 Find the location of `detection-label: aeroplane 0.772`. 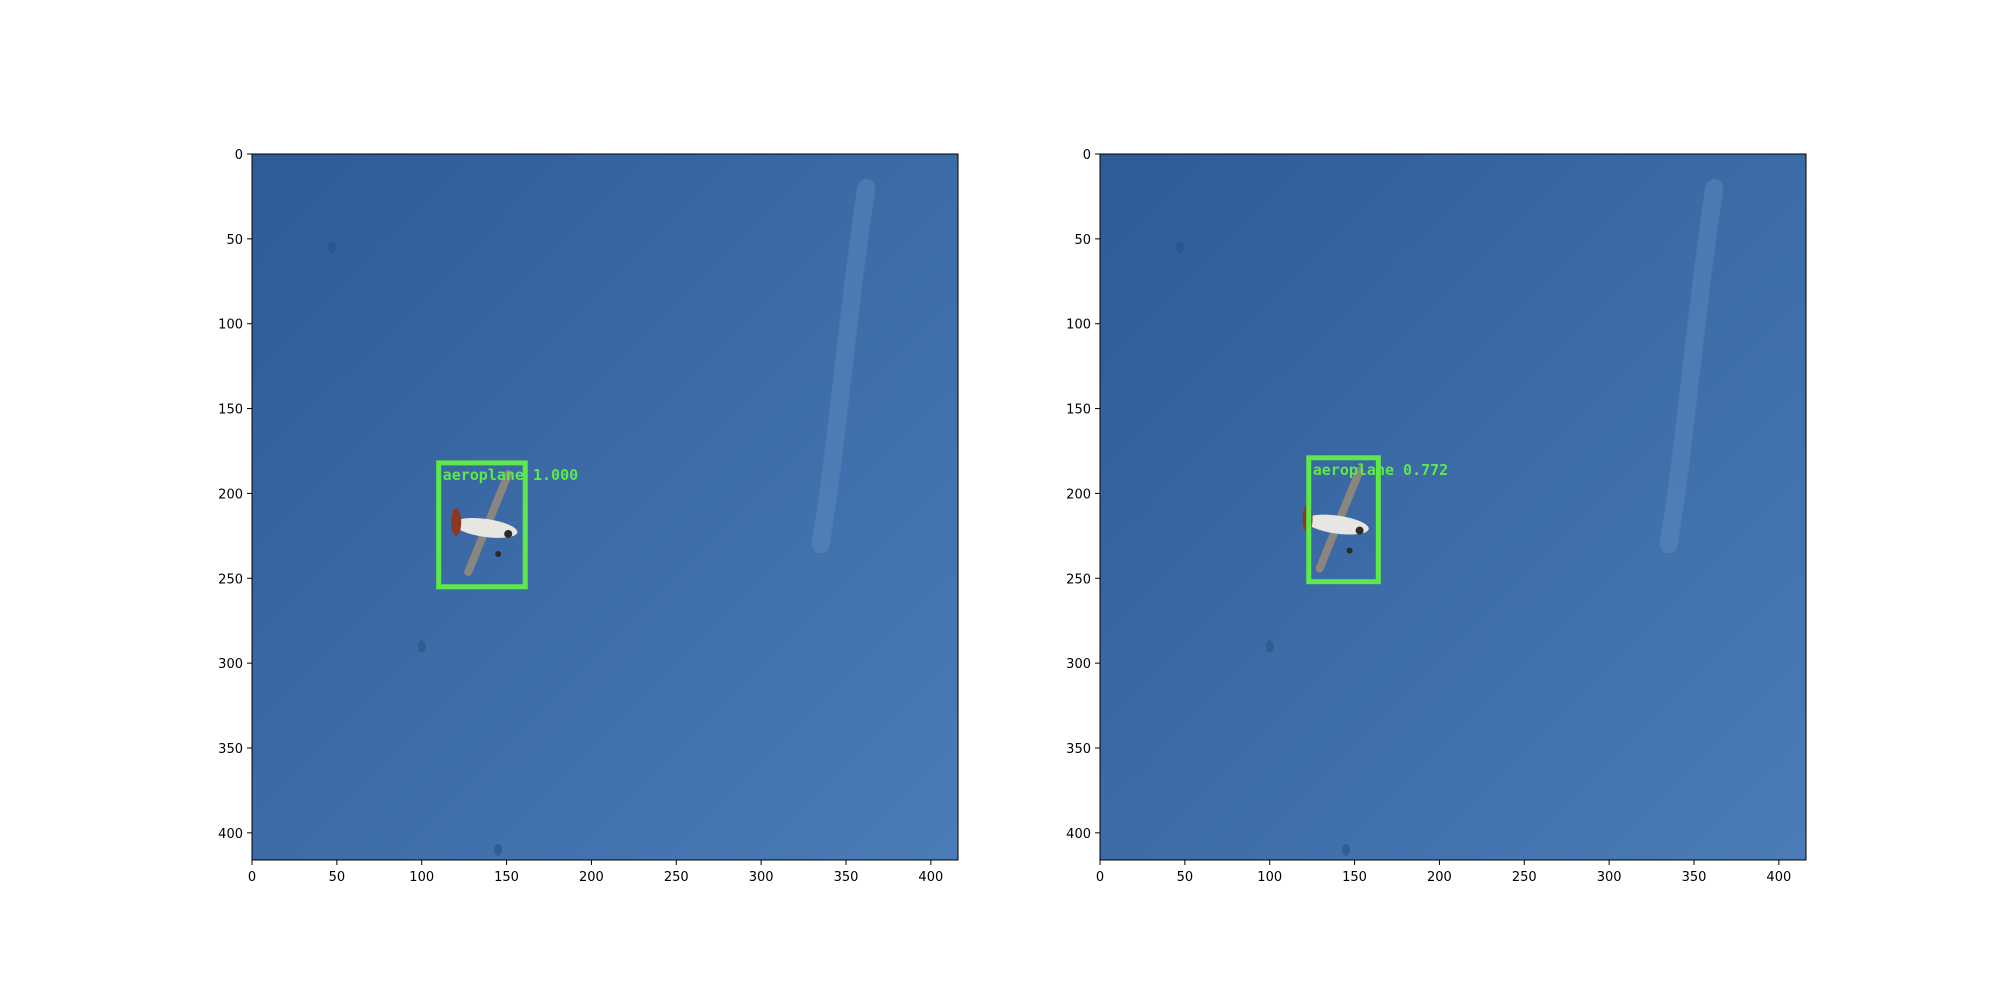

detection-label: aeroplane 0.772 is located at coordinates (1380, 470).